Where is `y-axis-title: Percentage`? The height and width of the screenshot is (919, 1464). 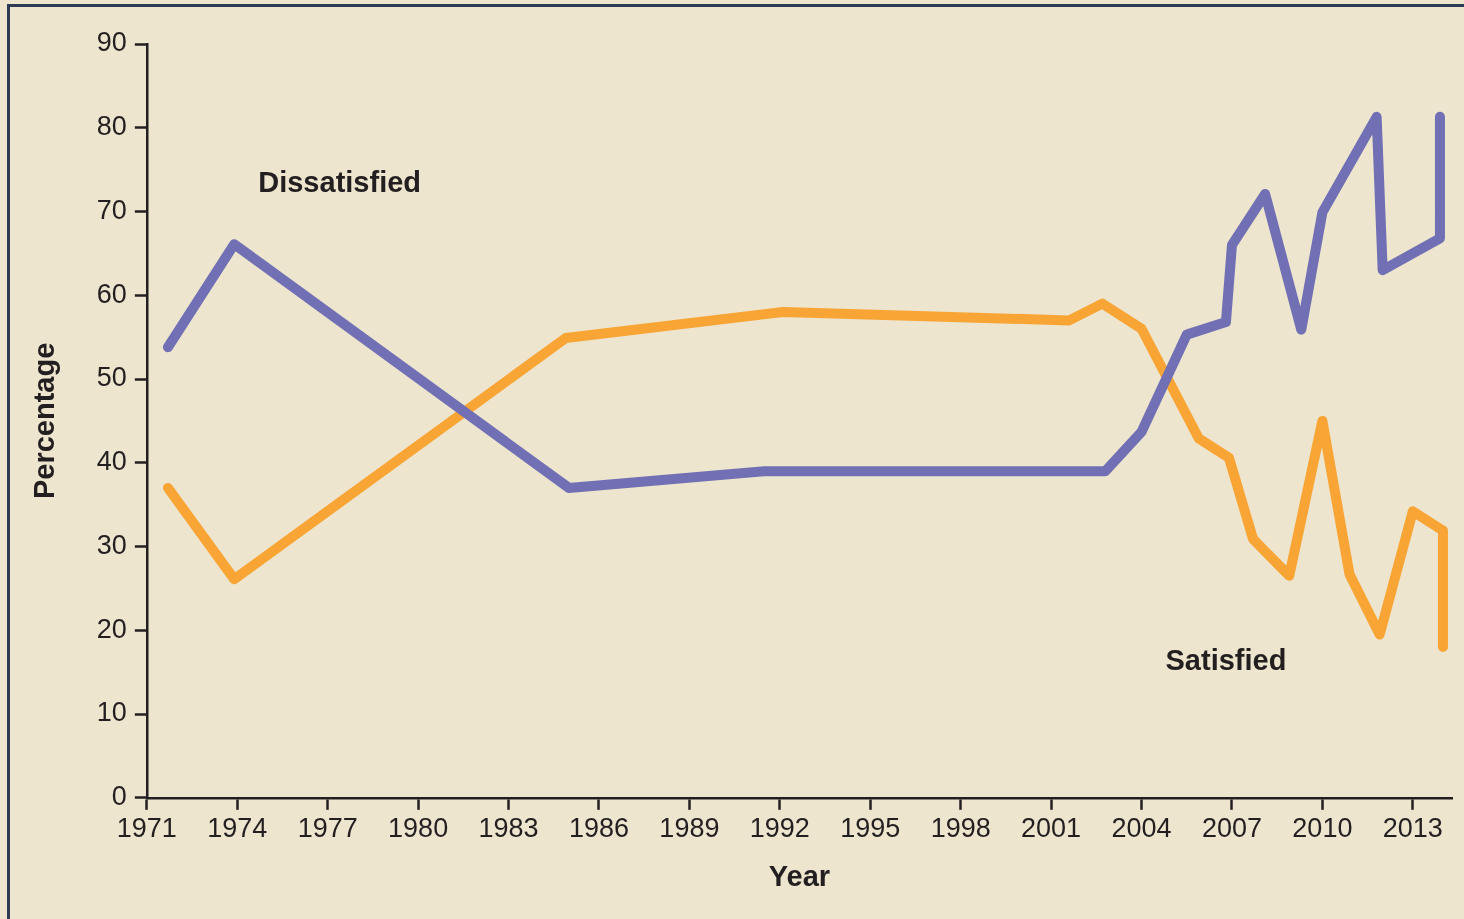 y-axis-title: Percentage is located at coordinates (44, 421).